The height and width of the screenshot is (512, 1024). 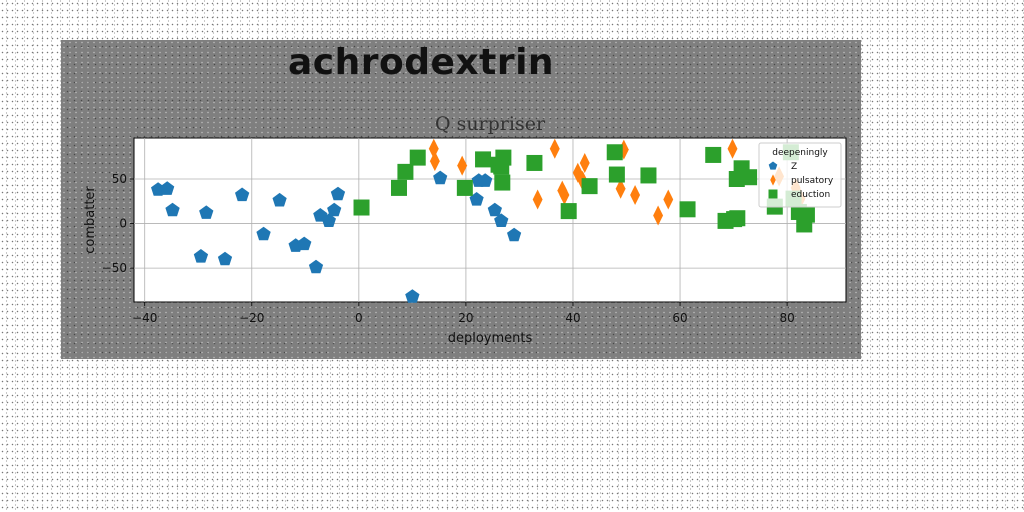 What do you see at coordinates (336, 236) in the screenshot?
I see `series-z` at bounding box center [336, 236].